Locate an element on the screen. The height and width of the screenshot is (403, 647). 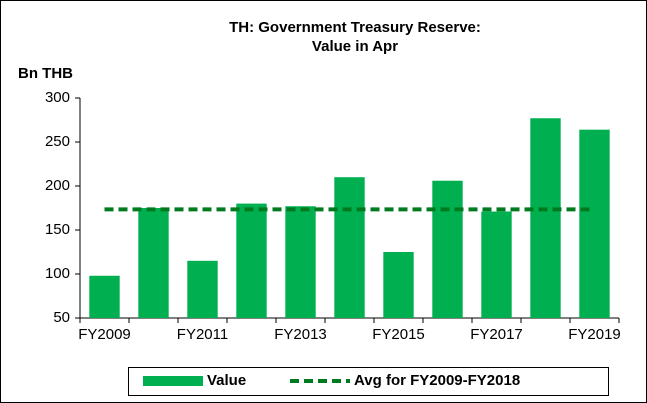
y-axis-label: Bn THB is located at coordinates (45, 73).